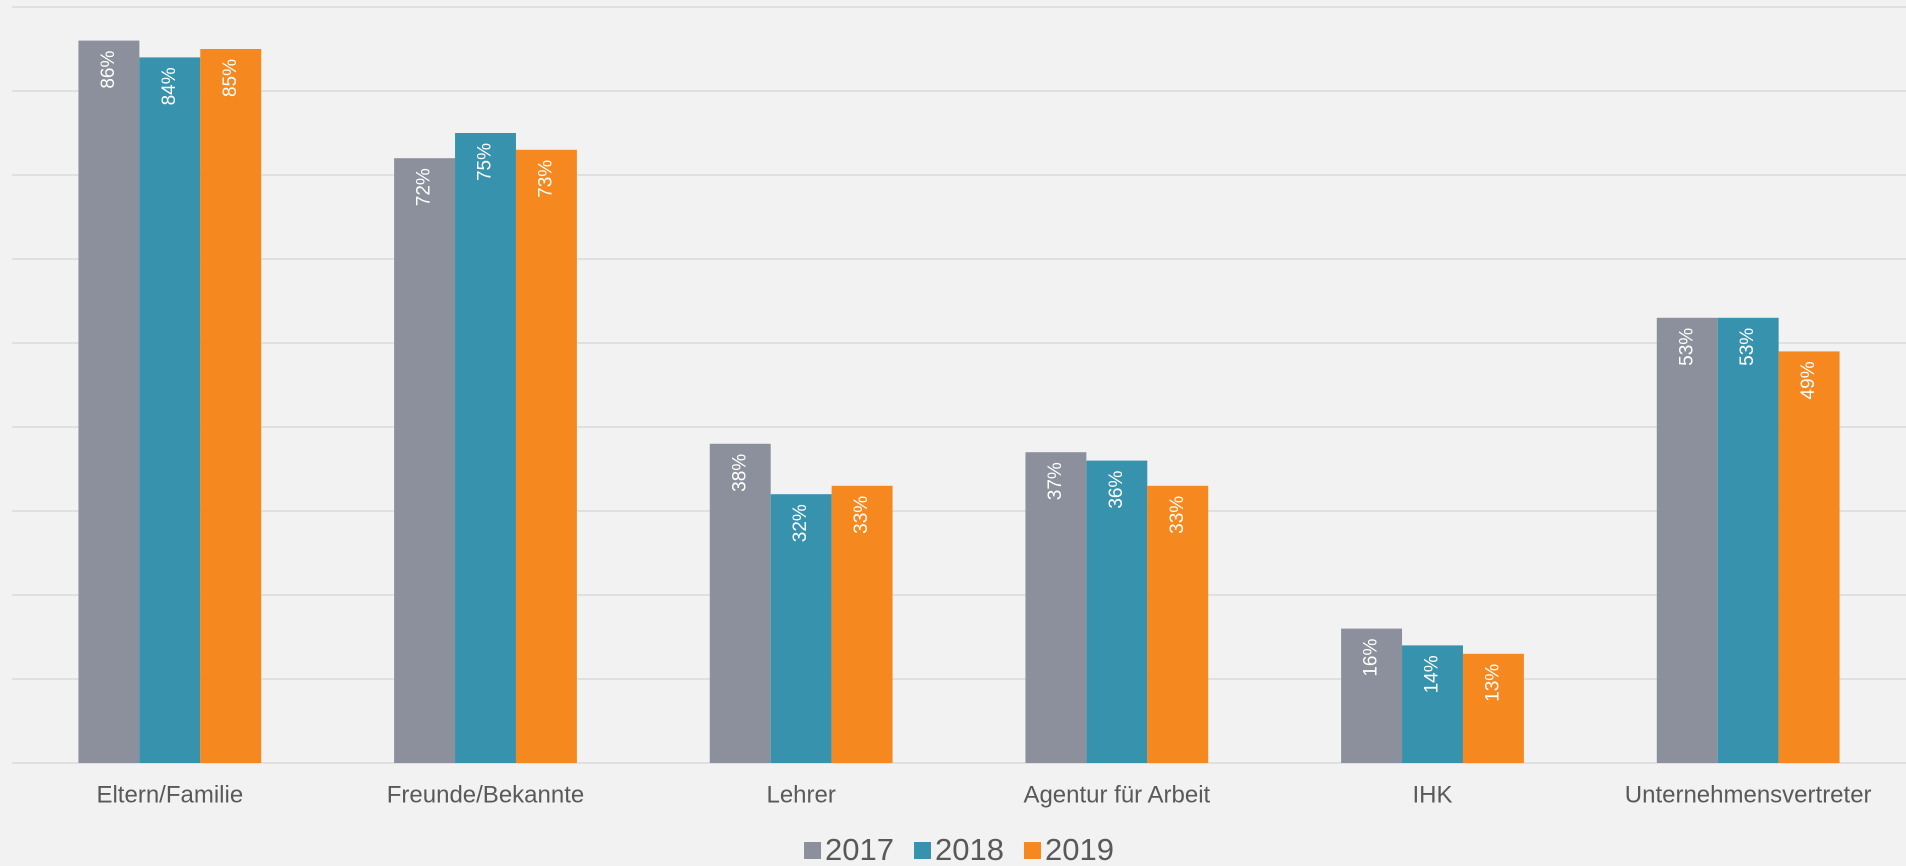  I want to click on x-tick-label: IHK, so click(1432, 794).